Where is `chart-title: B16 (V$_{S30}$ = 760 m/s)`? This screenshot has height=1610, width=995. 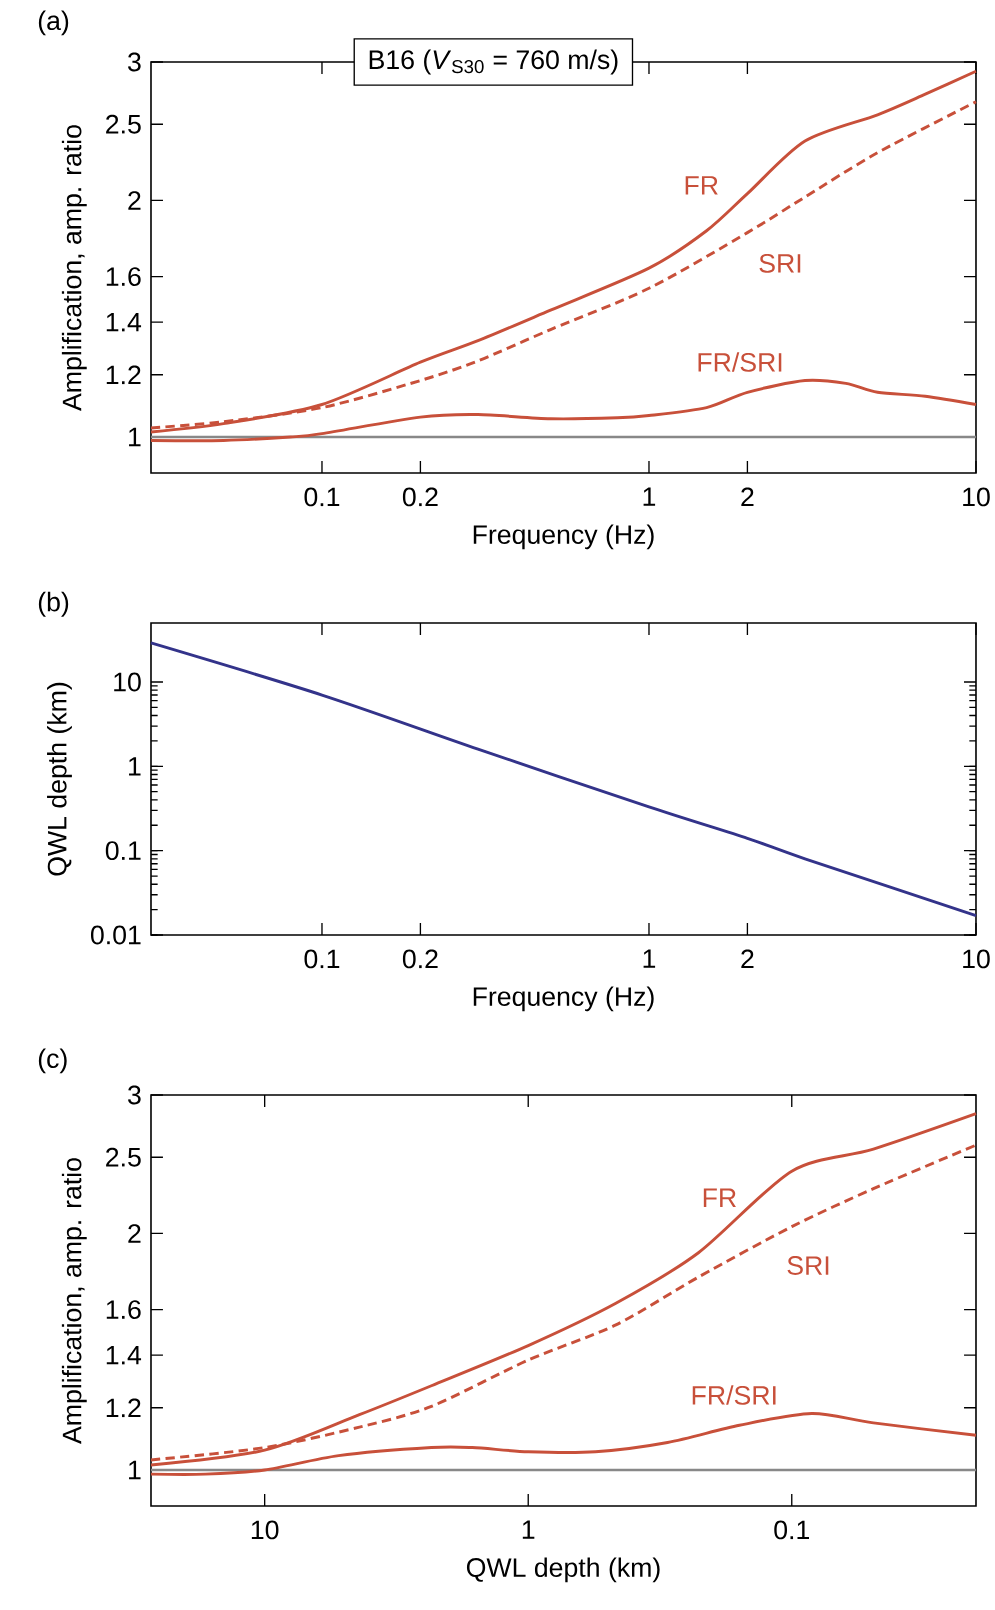
chart-title: B16 (V$_{S30}$ = 760 m/s) is located at coordinates (493, 62).